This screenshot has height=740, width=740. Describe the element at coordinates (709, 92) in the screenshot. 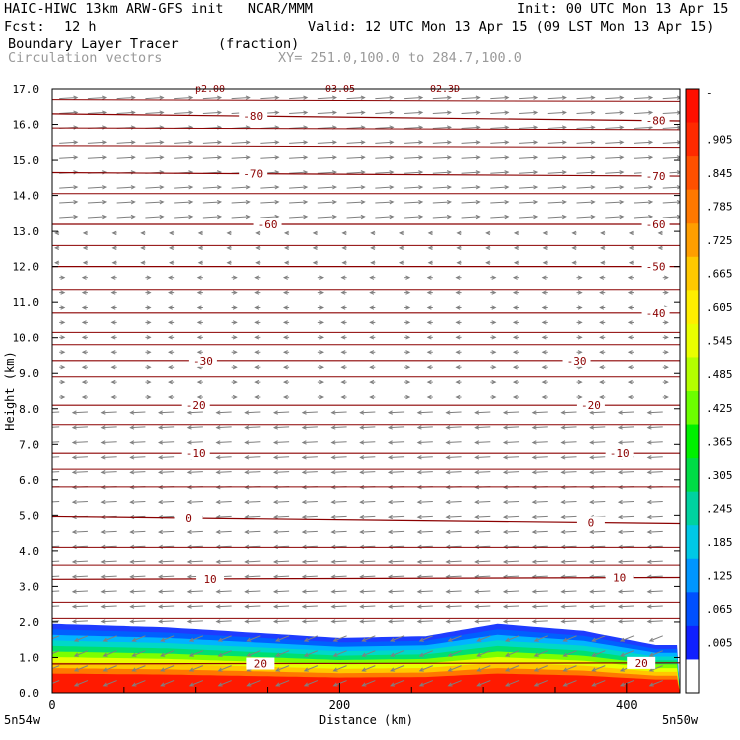

I see `colorbar-label: -` at that location.